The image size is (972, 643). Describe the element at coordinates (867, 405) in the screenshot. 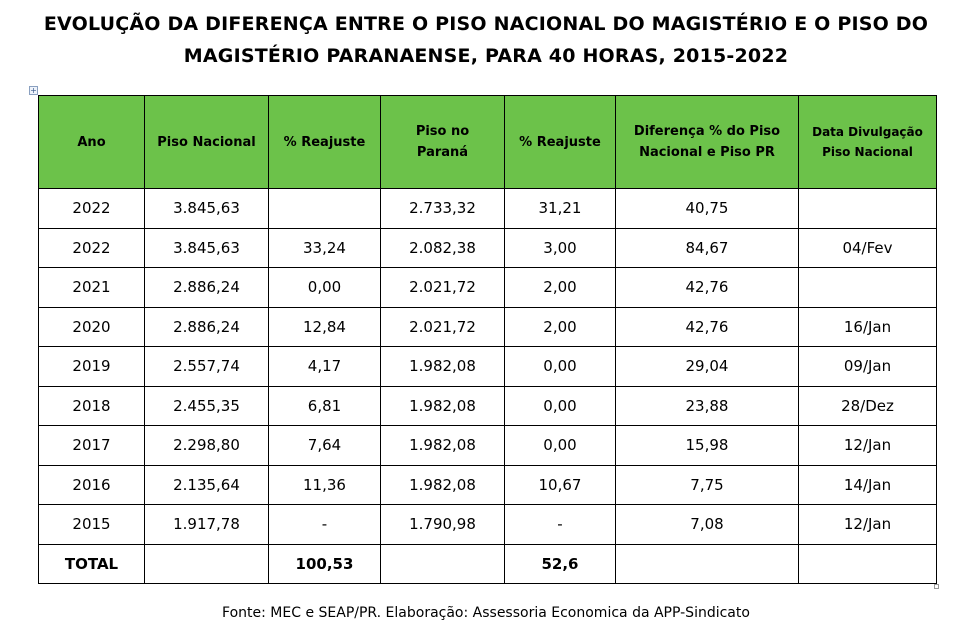

I see `cell-data-divulgacao: 28/Dez` at that location.